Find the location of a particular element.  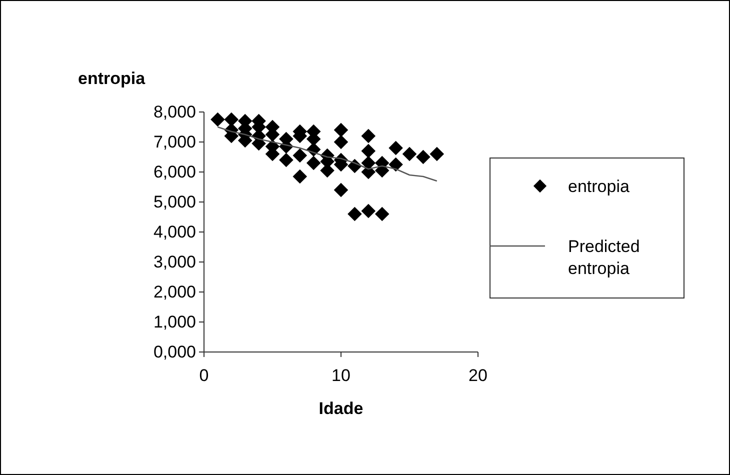

y-tick-label: 7,000 is located at coordinates (174, 142).